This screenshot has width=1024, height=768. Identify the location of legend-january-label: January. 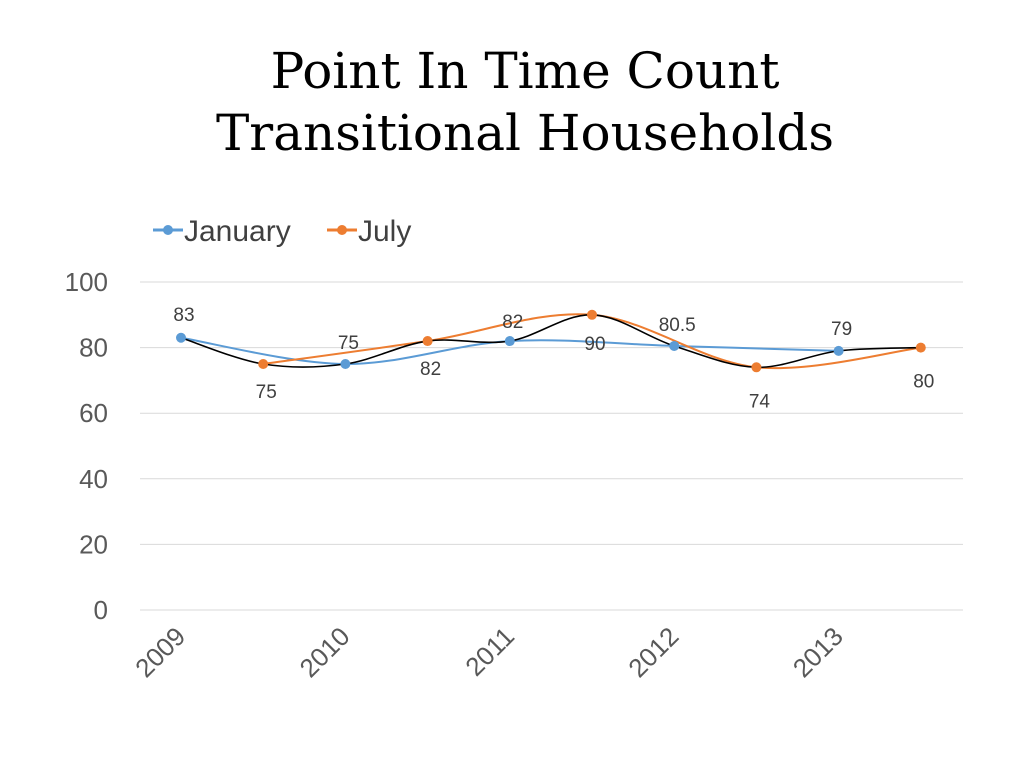
(237, 231).